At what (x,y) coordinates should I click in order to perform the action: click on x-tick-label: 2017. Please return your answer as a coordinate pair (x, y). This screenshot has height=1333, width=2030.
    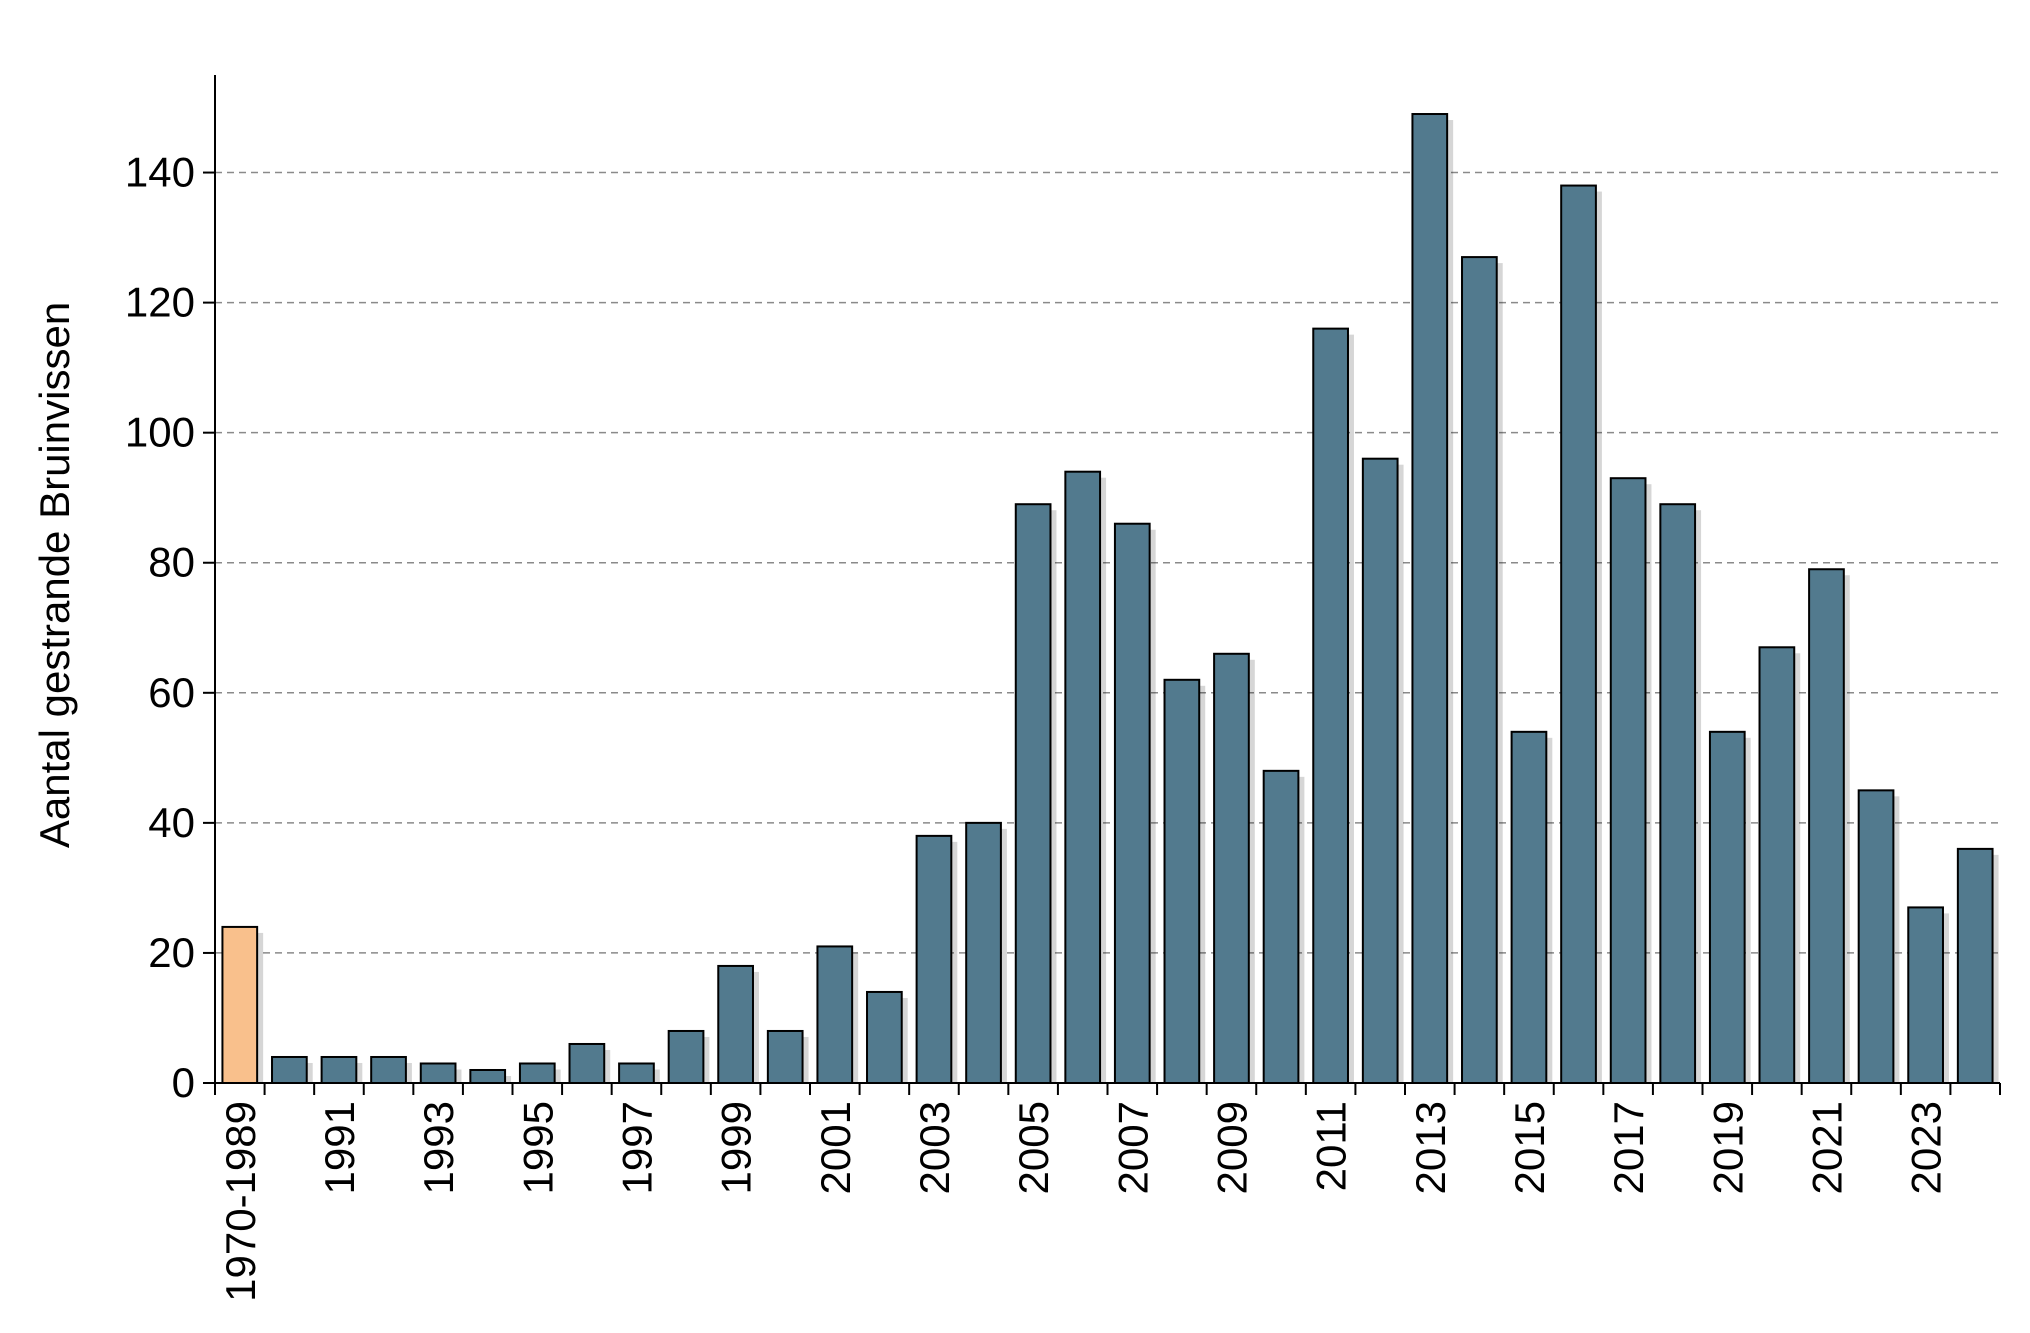
    Looking at the image, I should click on (1628, 1147).